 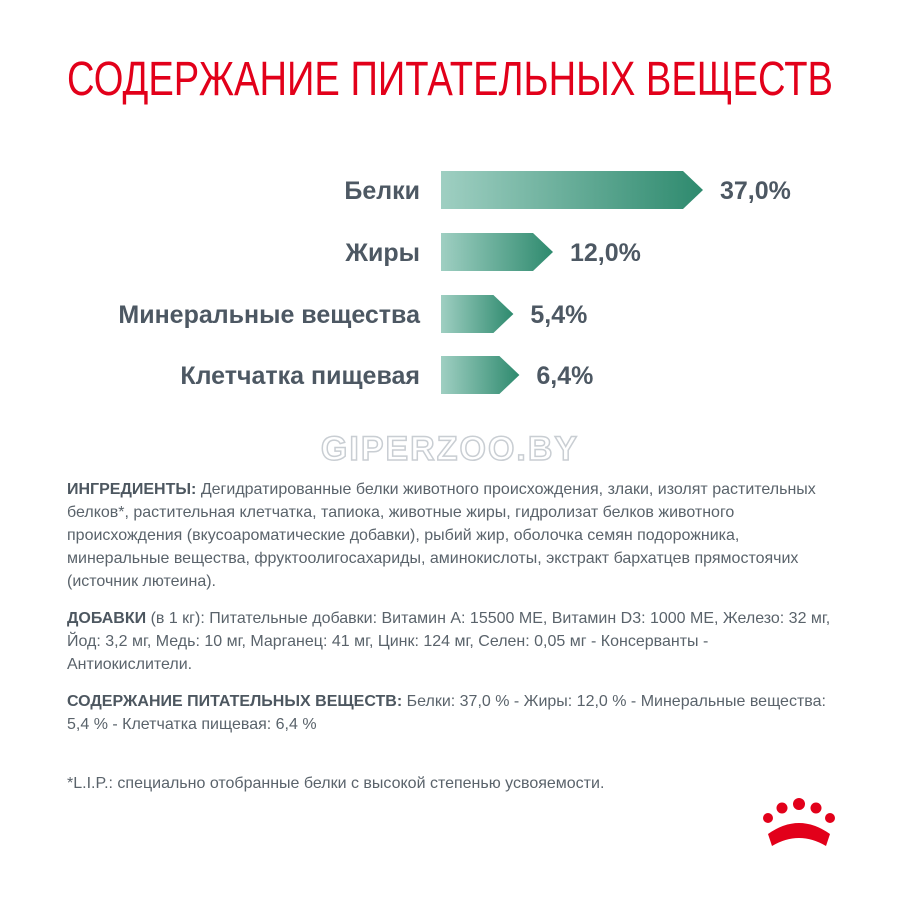 I want to click on section-label: ИНГРЕДИЕНТЫ:, so click(x=132, y=489).